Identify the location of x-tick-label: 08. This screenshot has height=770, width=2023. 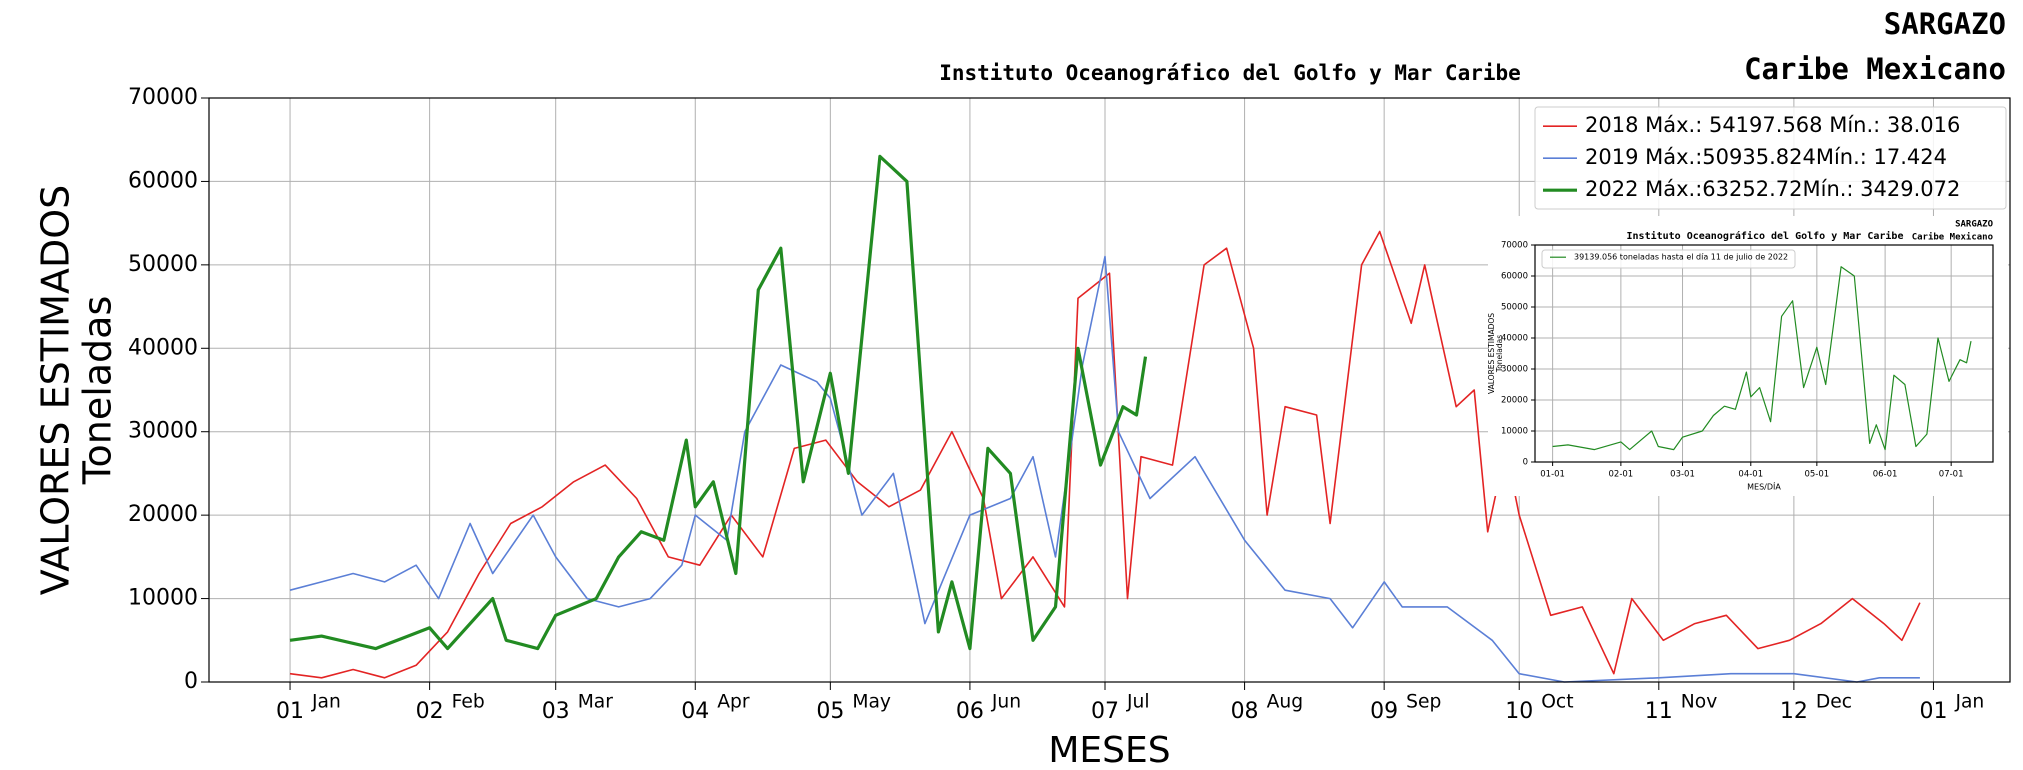
(1245, 711).